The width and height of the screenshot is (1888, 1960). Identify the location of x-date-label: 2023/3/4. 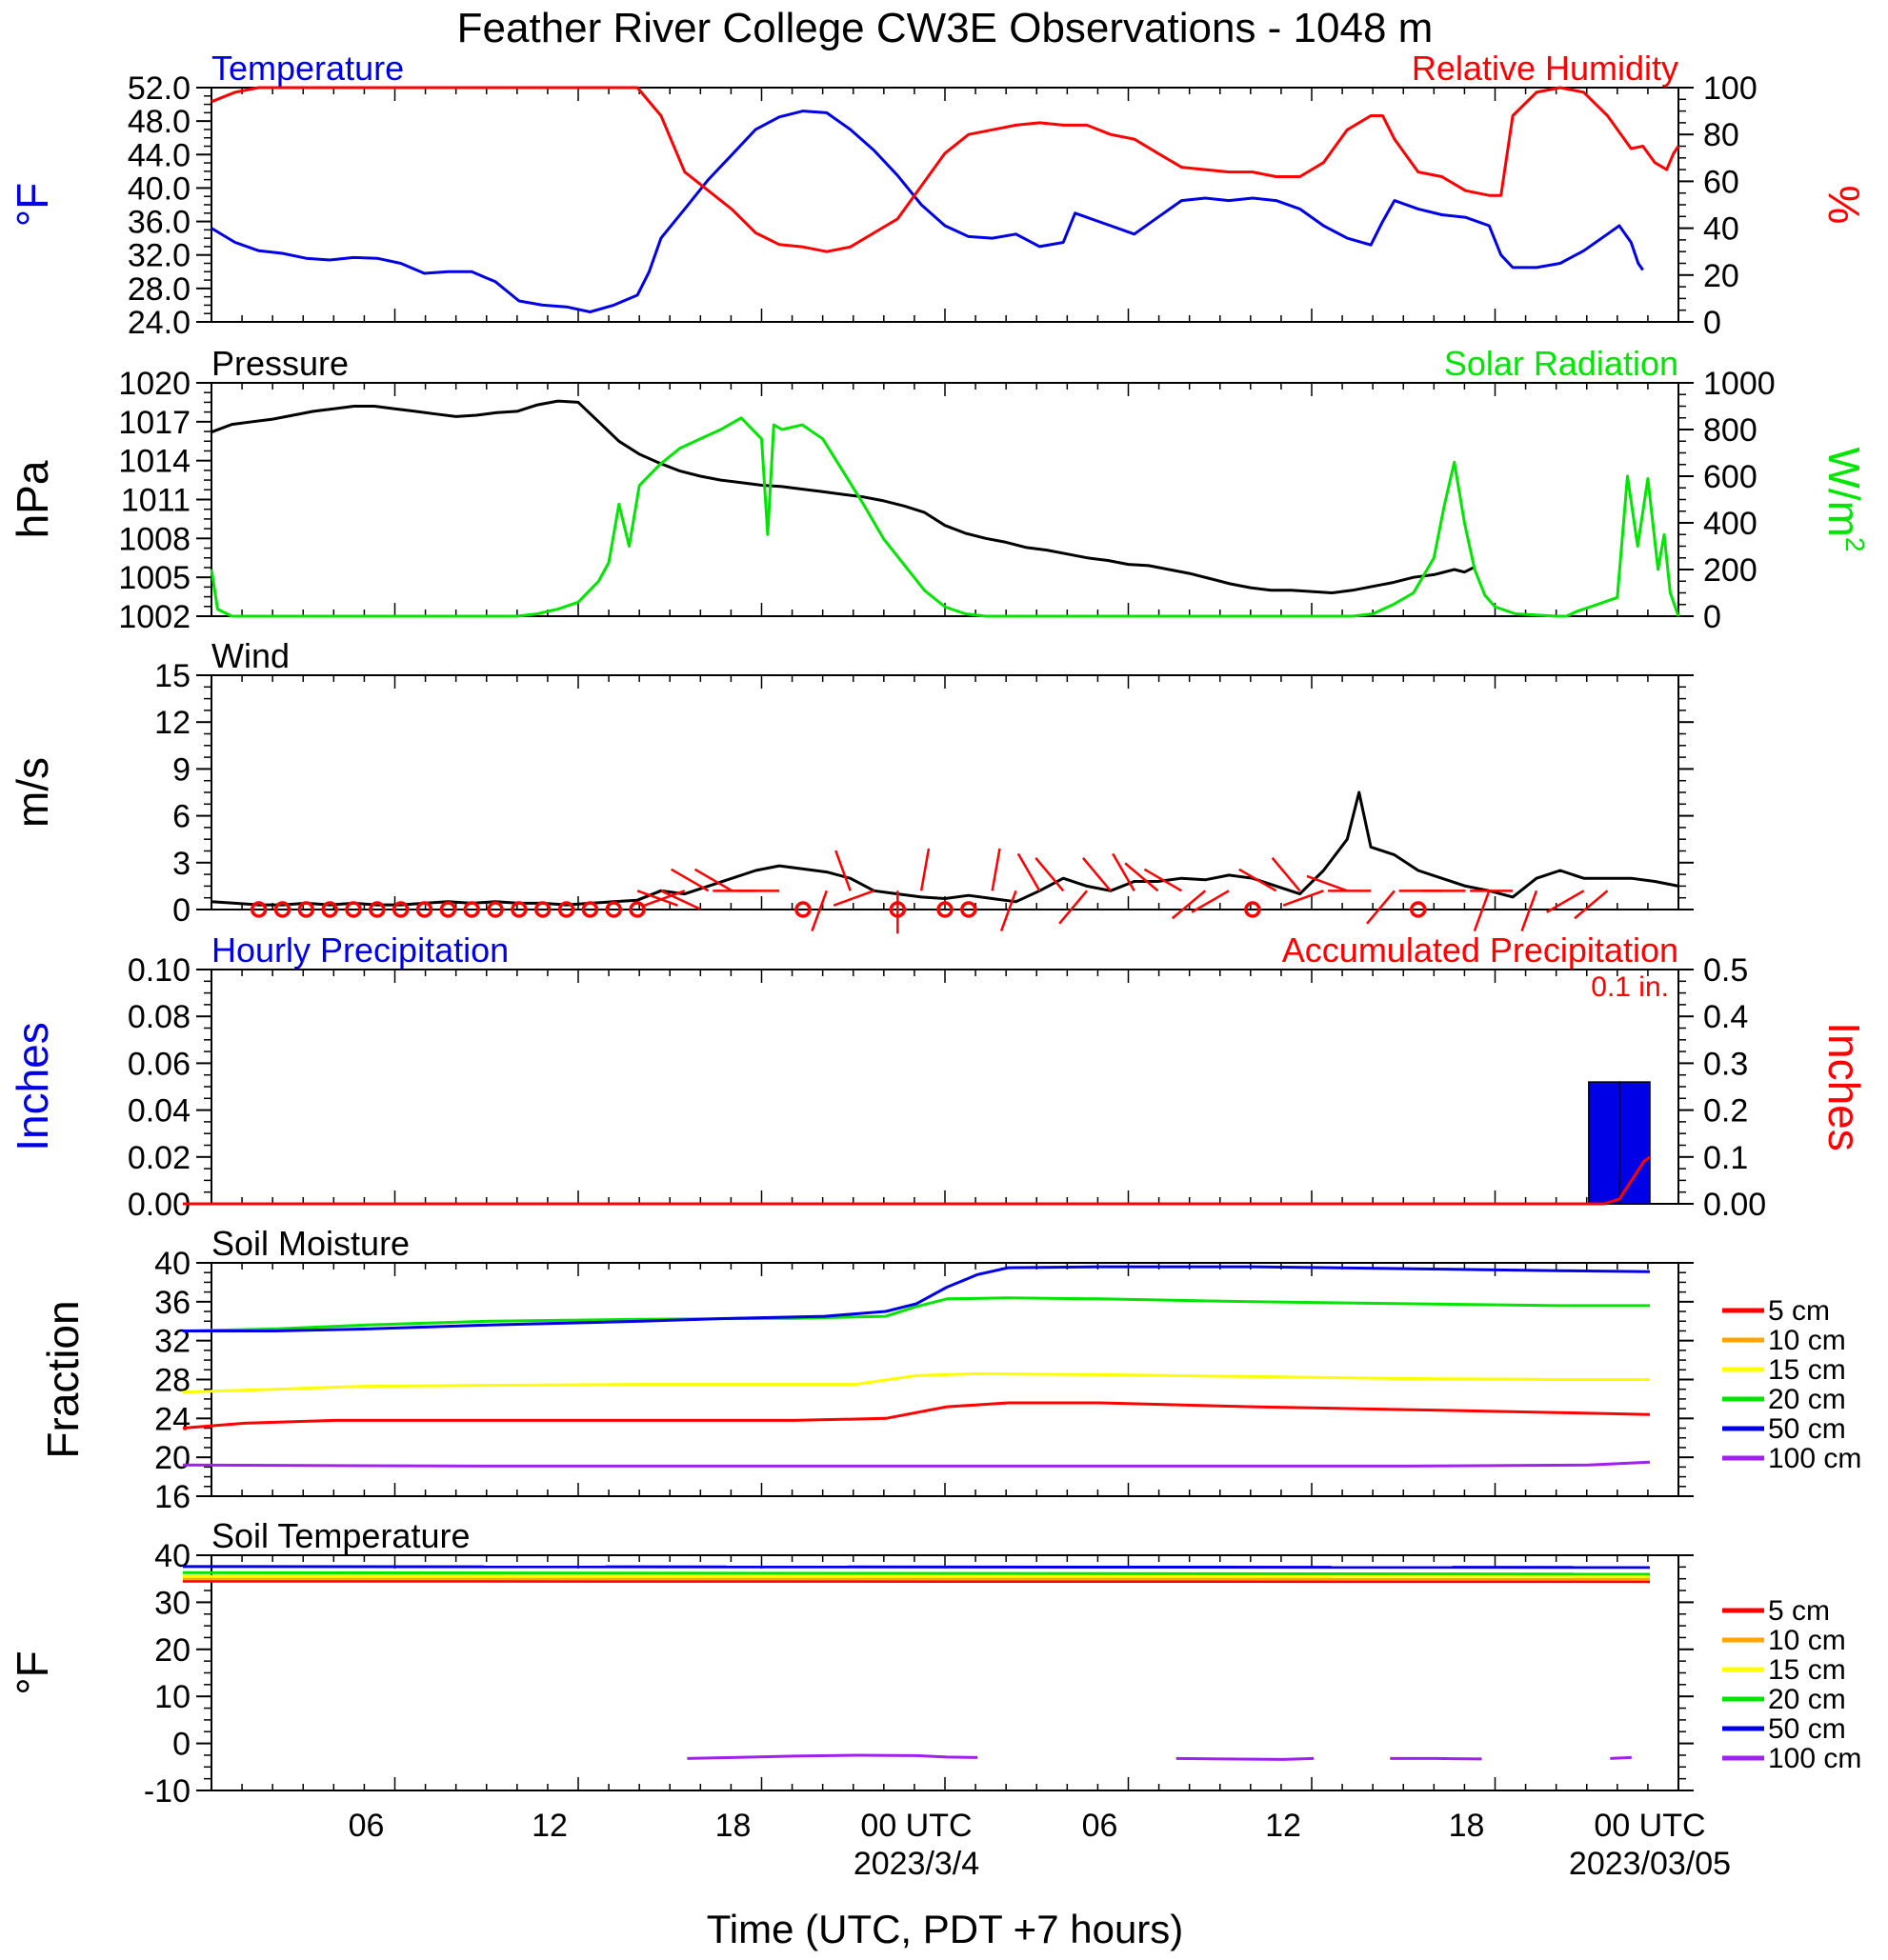
(916, 1864).